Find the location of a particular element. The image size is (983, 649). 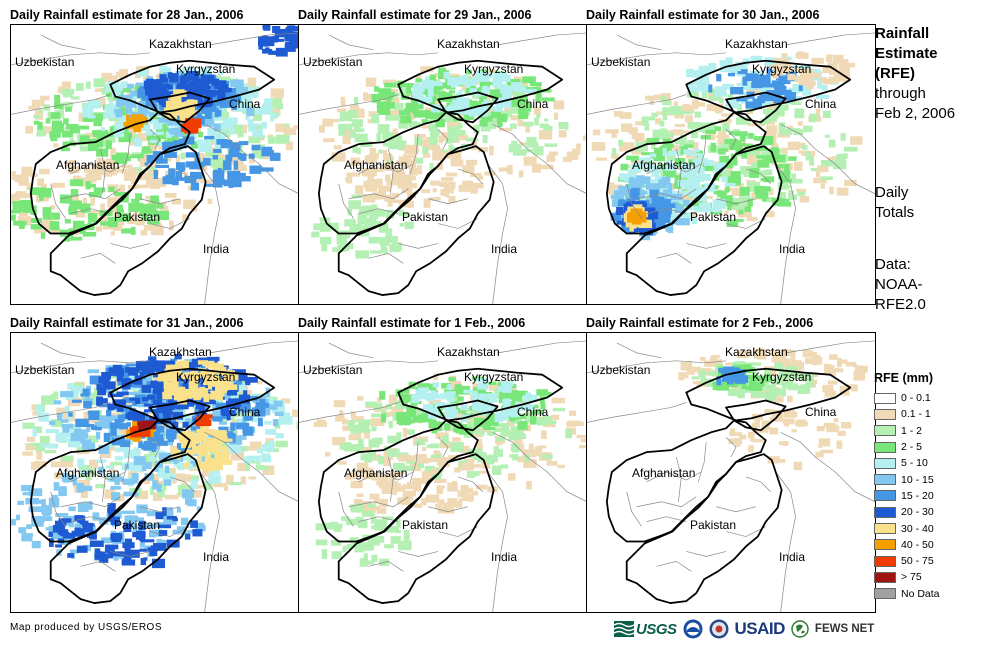

country-label-uzbekistan: Uzbekistan is located at coordinates (45, 62).